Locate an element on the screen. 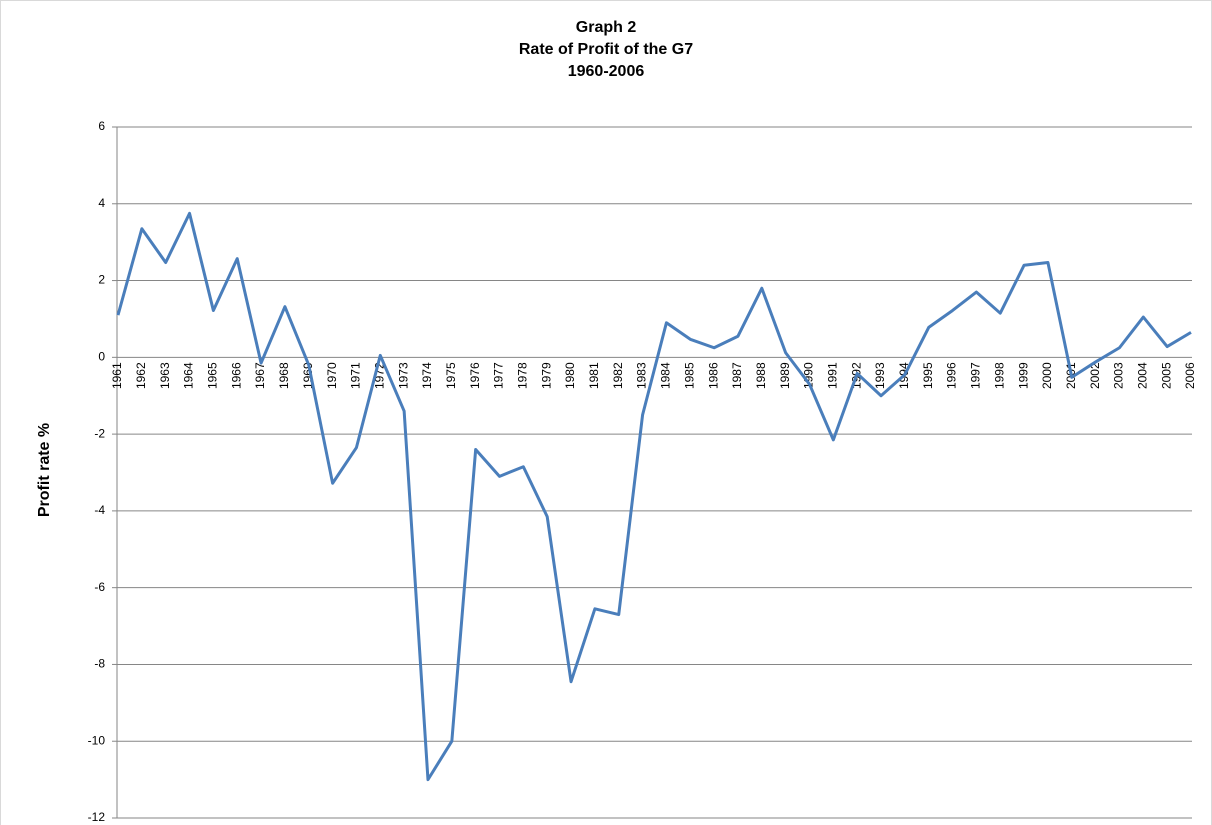  y-tick-label: -10 is located at coordinates (97, 740).